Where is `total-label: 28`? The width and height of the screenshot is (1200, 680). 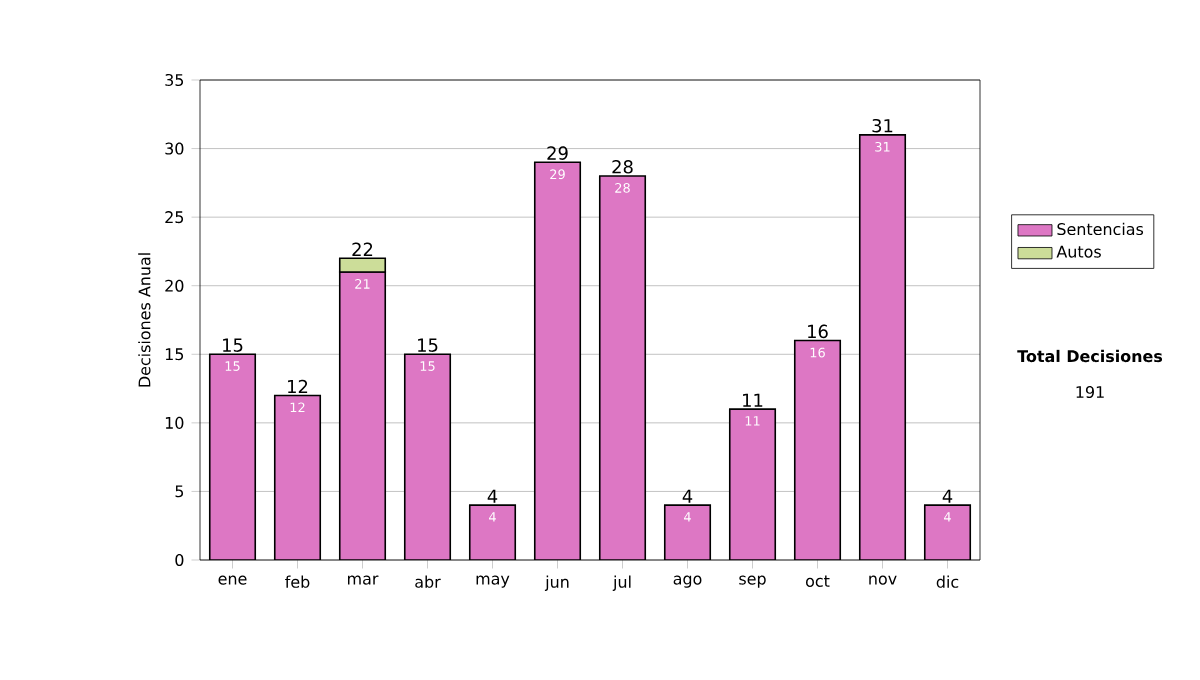 total-label: 28 is located at coordinates (622, 167).